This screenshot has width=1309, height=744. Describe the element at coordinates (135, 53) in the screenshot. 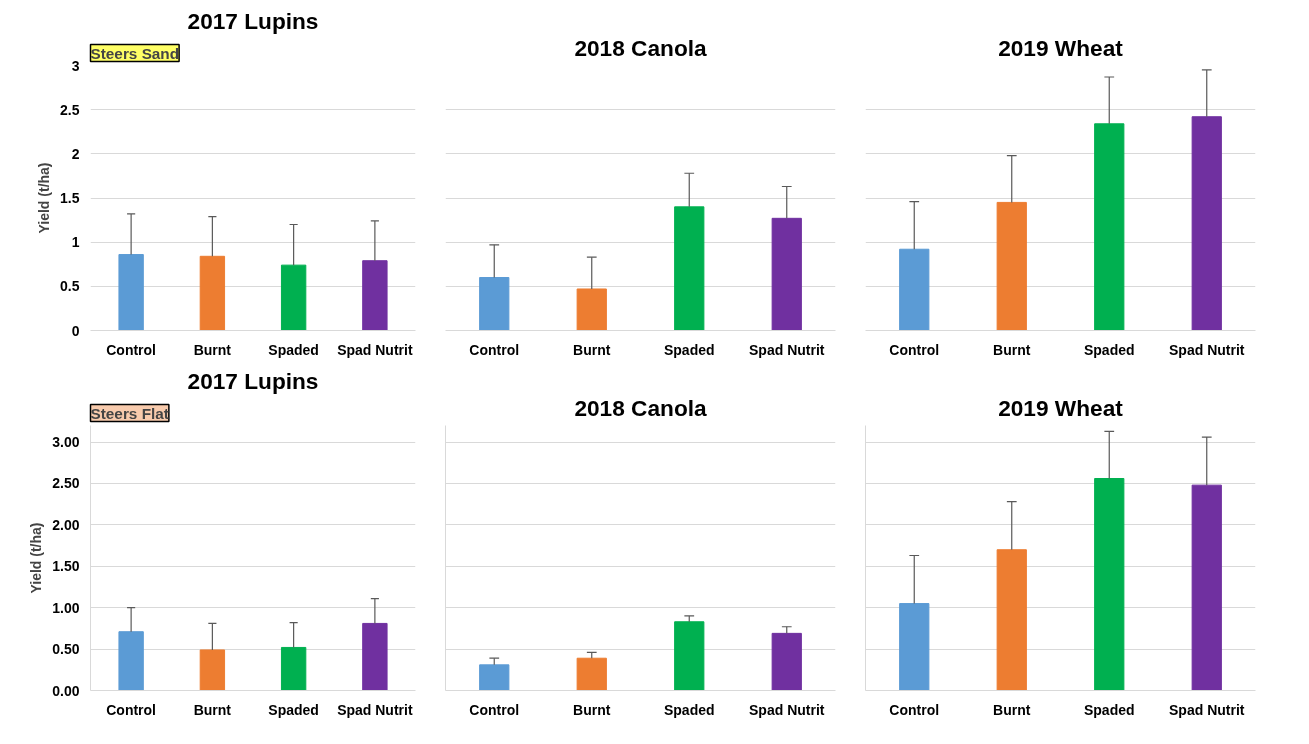

I see `text: Steers Sand` at that location.